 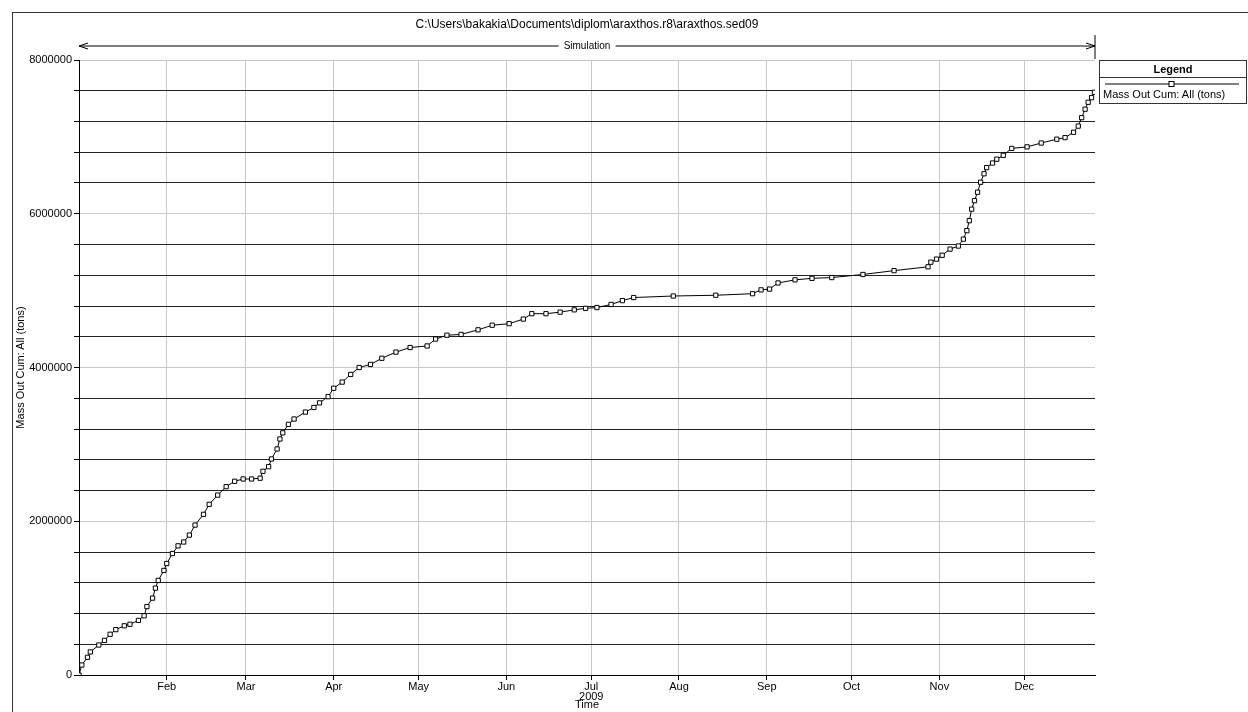 What do you see at coordinates (939, 685) in the screenshot?
I see `x-tick-label: Nov` at bounding box center [939, 685].